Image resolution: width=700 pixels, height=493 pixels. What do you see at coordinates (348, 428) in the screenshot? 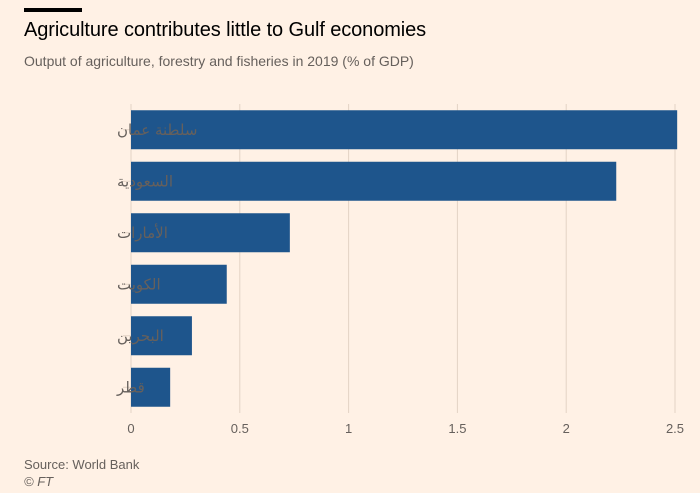
I see `x-tick-label: 1` at bounding box center [348, 428].